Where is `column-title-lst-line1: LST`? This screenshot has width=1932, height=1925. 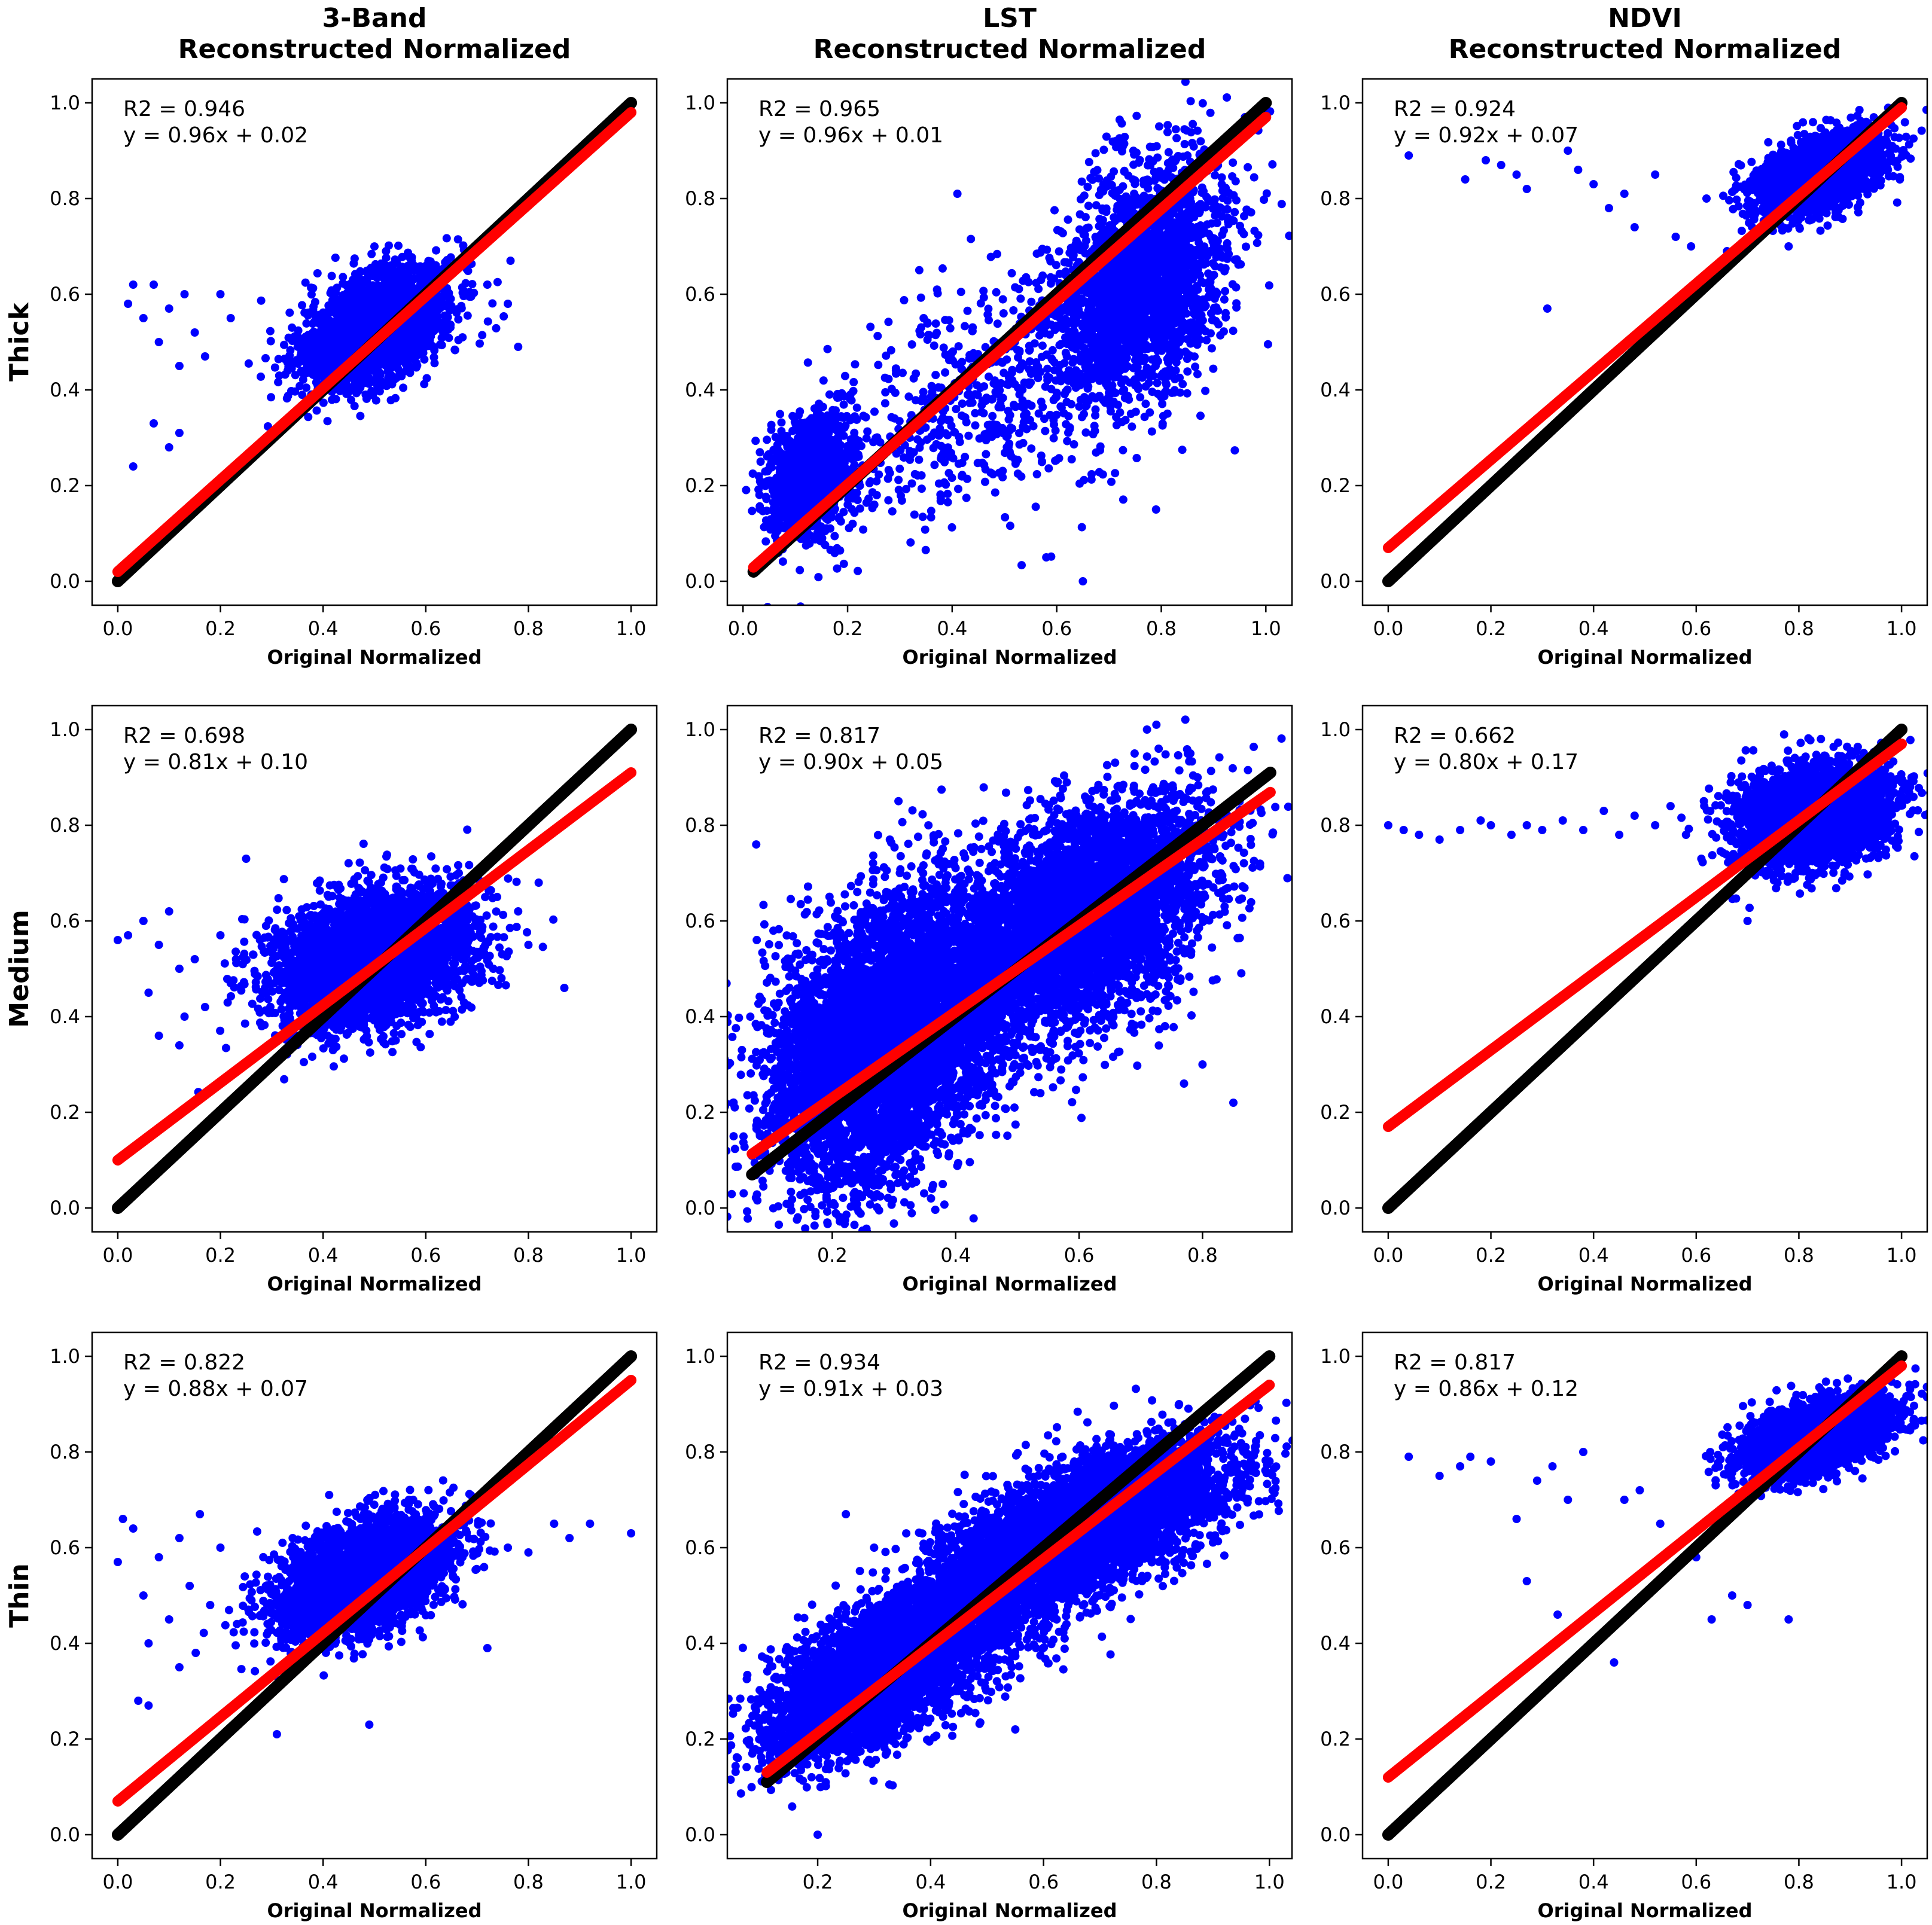 column-title-lst-line1: LST is located at coordinates (1010, 18).